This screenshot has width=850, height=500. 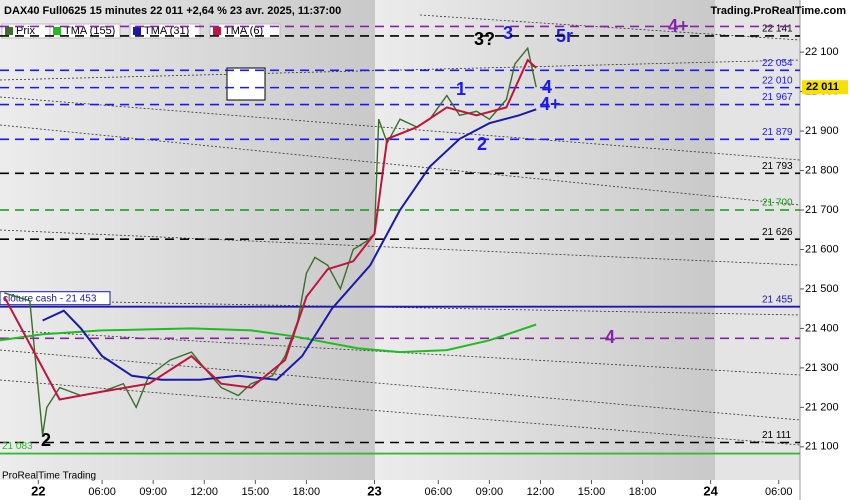 I want to click on level-label: 21 879, so click(x=777, y=132).